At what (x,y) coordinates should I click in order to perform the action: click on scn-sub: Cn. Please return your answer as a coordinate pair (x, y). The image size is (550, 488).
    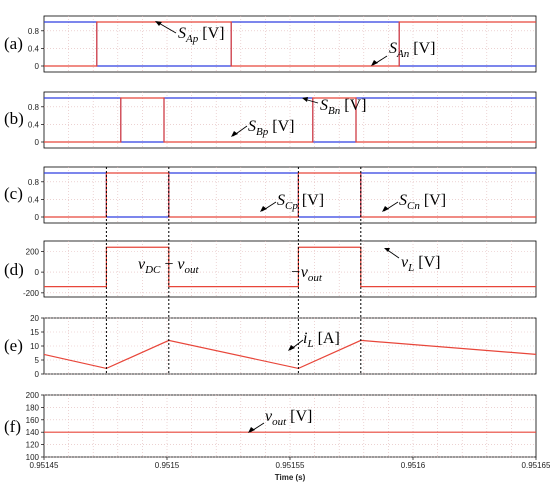
    Looking at the image, I should click on (413, 206).